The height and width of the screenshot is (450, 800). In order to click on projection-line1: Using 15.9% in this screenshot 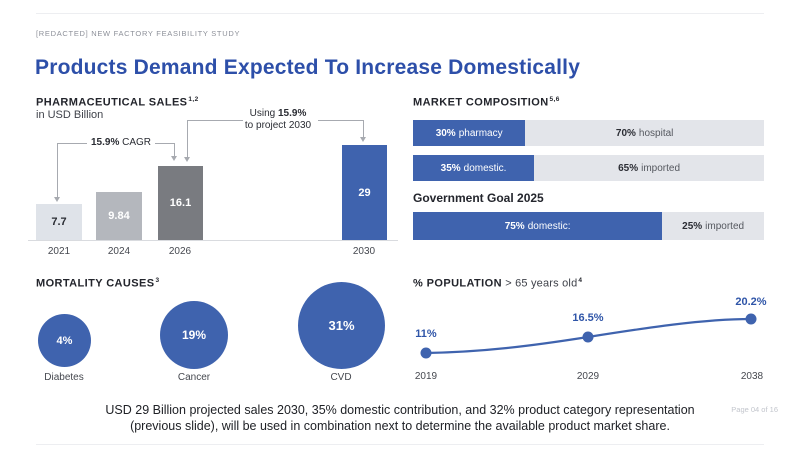, I will do `click(278, 113)`.